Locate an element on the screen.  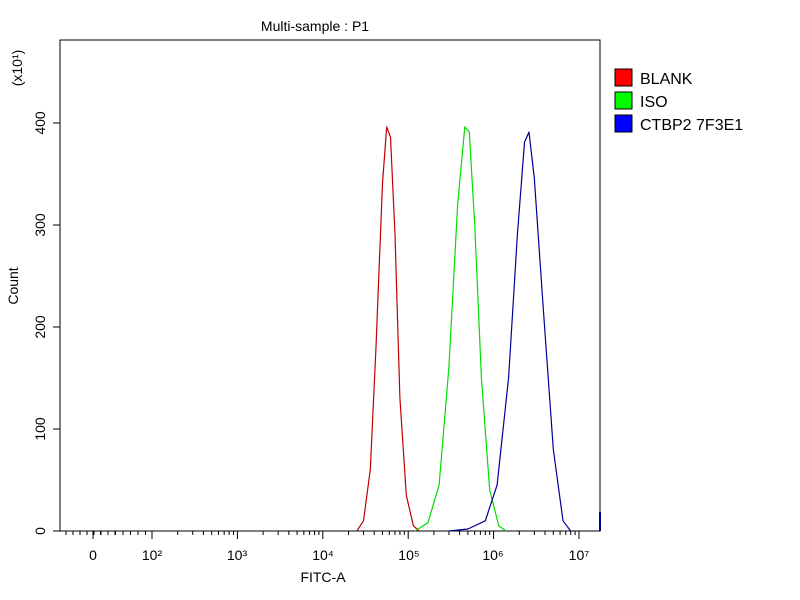
x-ticks is located at coordinates (322, 535).